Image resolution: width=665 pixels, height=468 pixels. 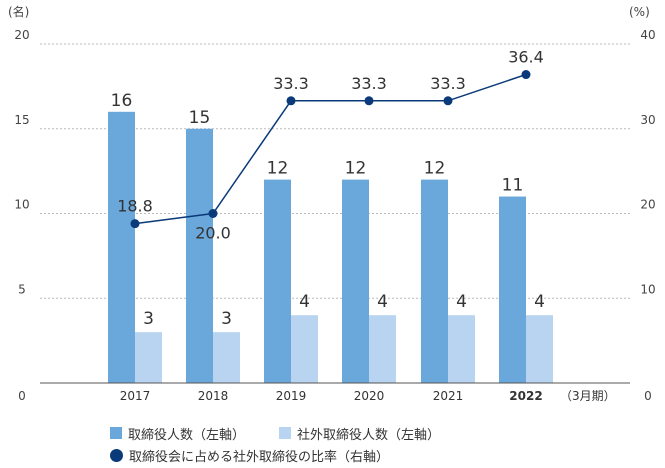 What do you see at coordinates (639, 12) in the screenshot?
I see `y-right-unit: (%)` at bounding box center [639, 12].